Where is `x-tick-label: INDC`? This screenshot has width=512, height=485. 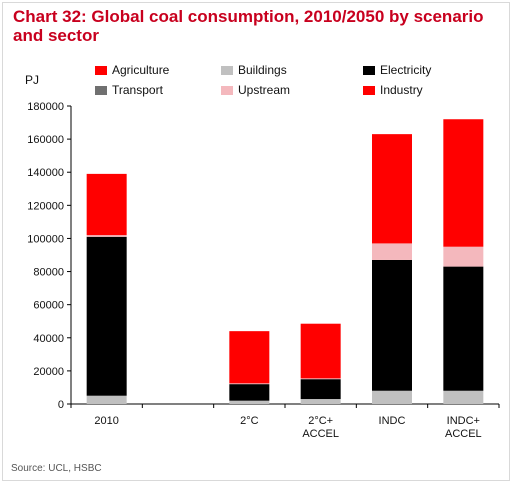 x-tick-label: INDC is located at coordinates (392, 421).